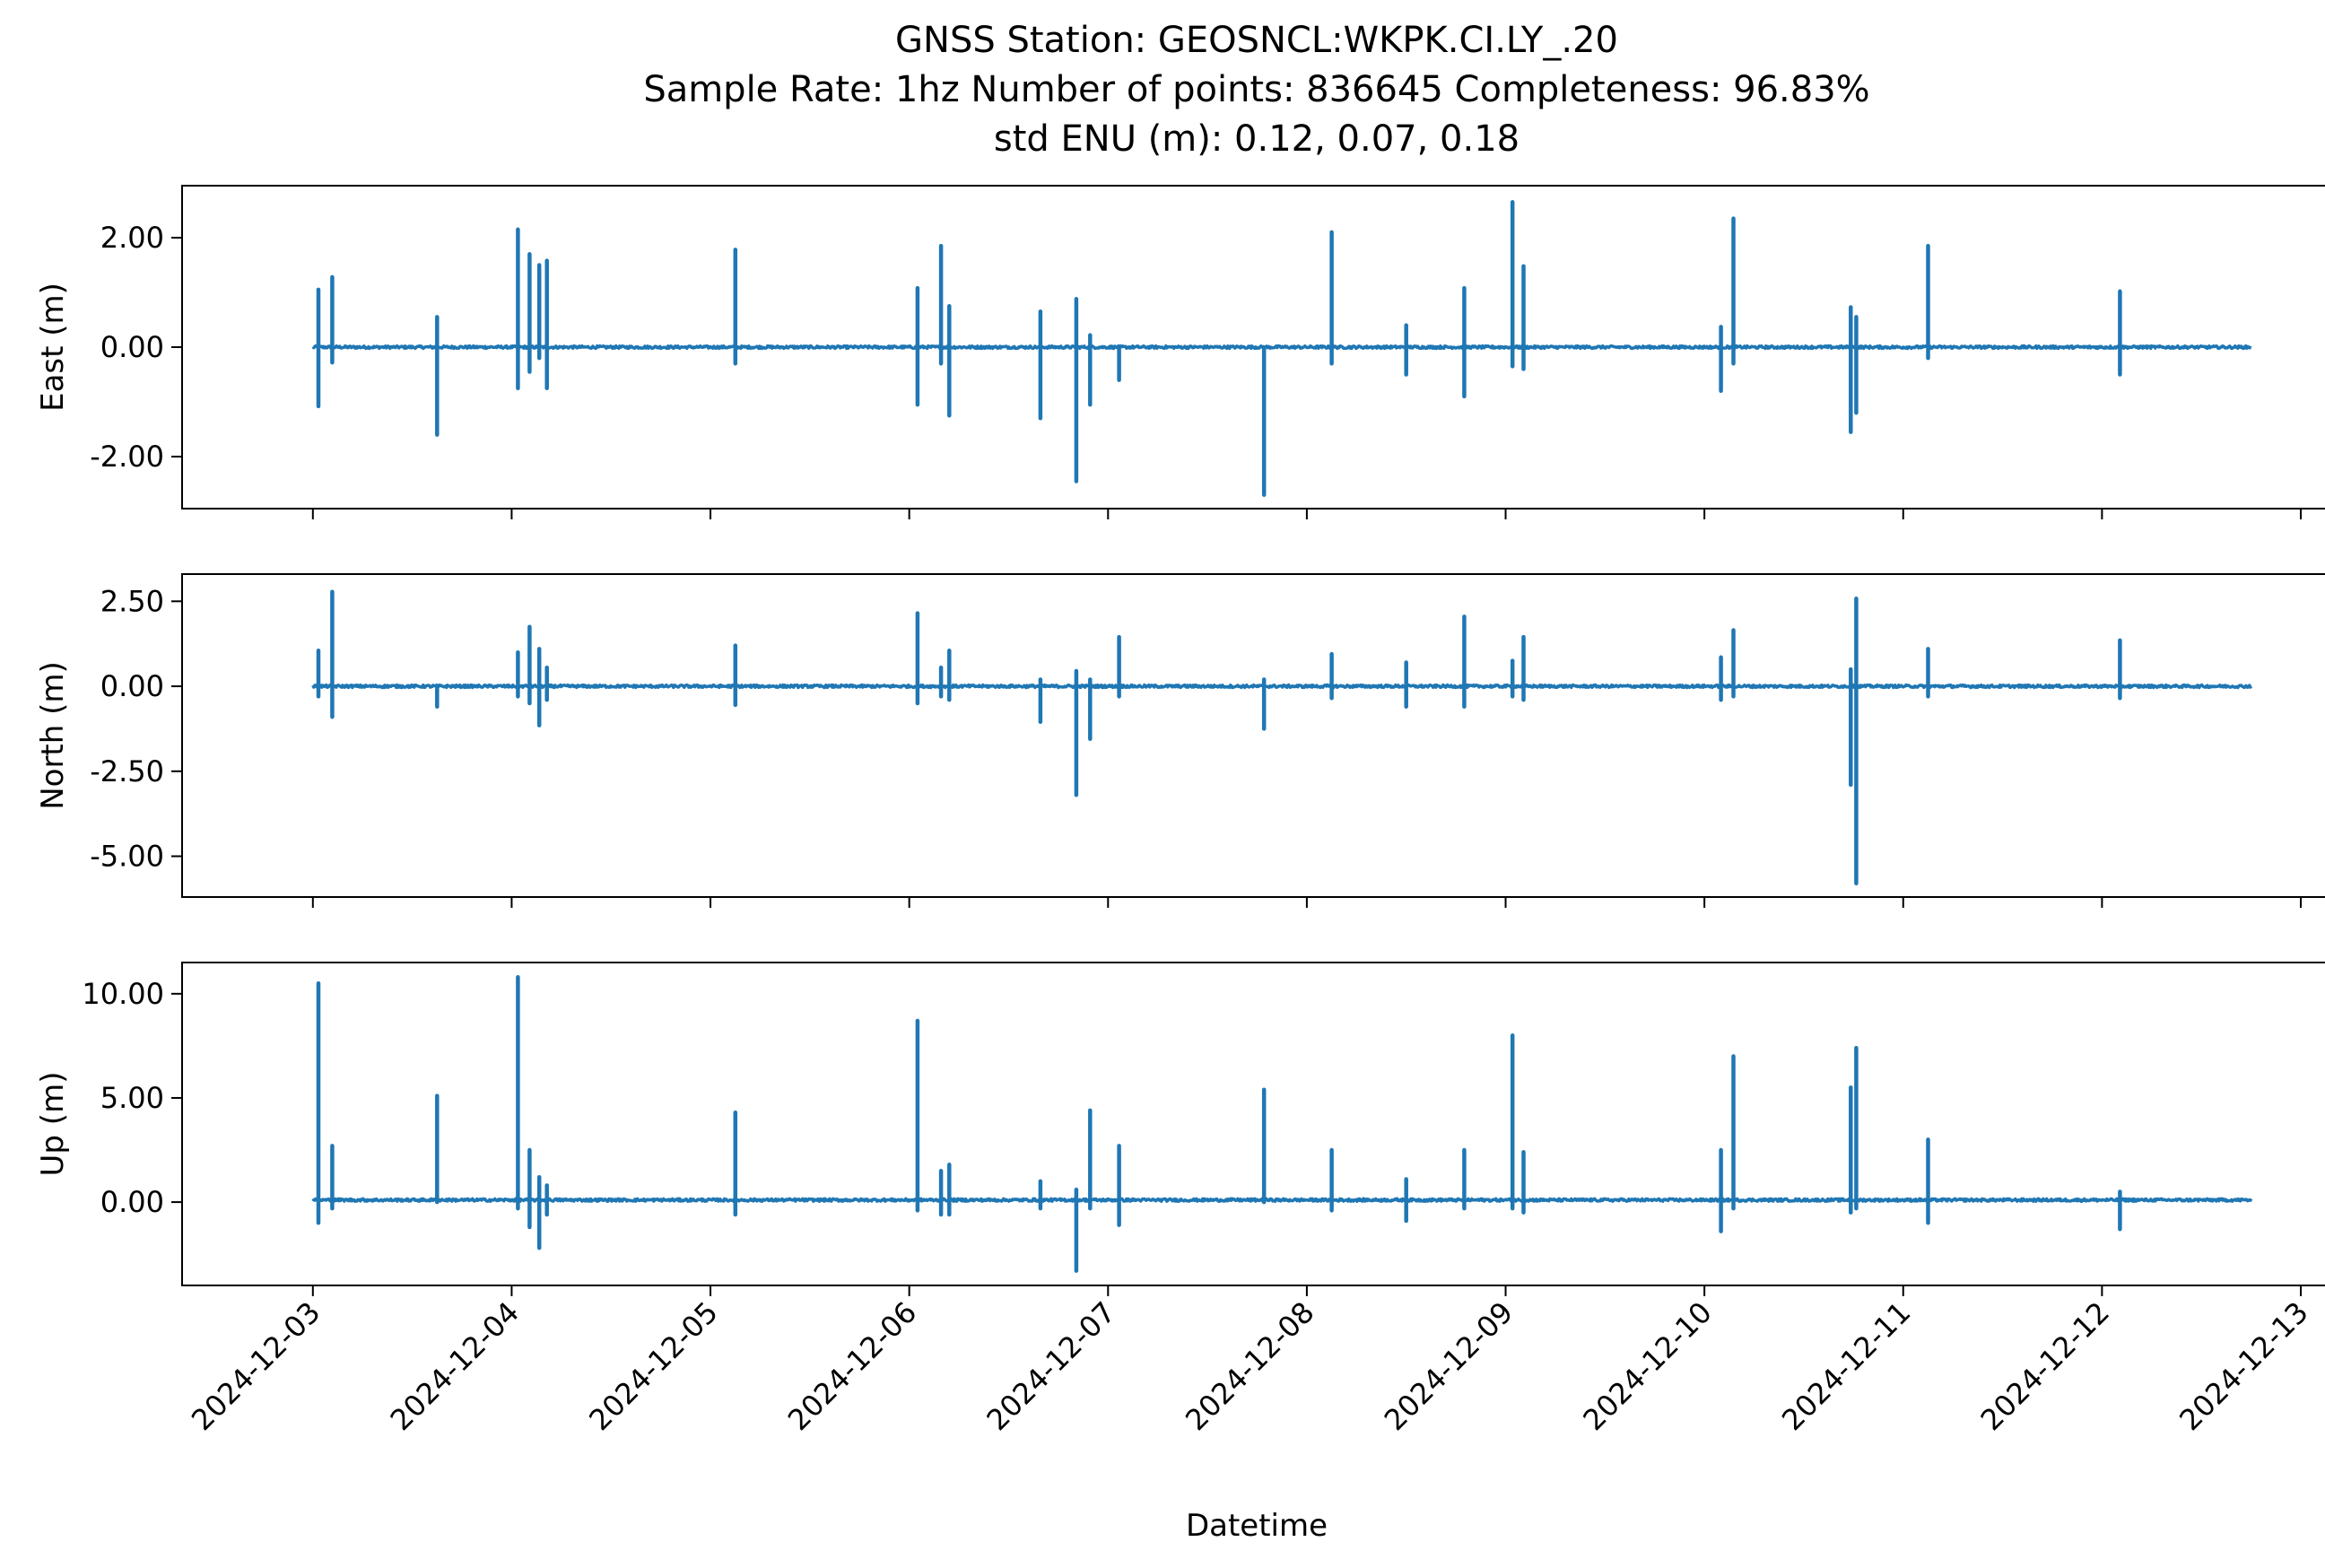  Describe the element at coordinates (53, 347) in the screenshot. I see `east-ylabel: East (m)` at that location.